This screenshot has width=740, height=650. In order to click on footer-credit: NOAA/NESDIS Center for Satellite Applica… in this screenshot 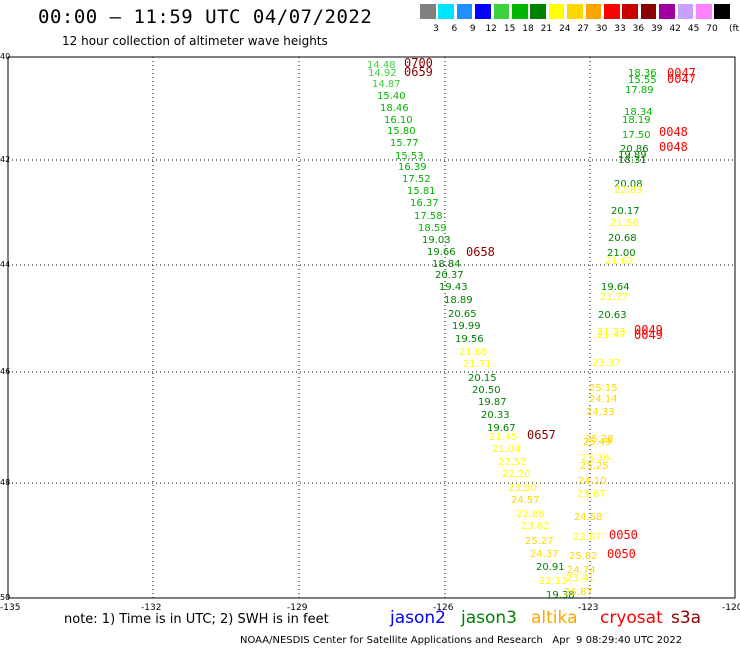, I will do `click(461, 640)`.